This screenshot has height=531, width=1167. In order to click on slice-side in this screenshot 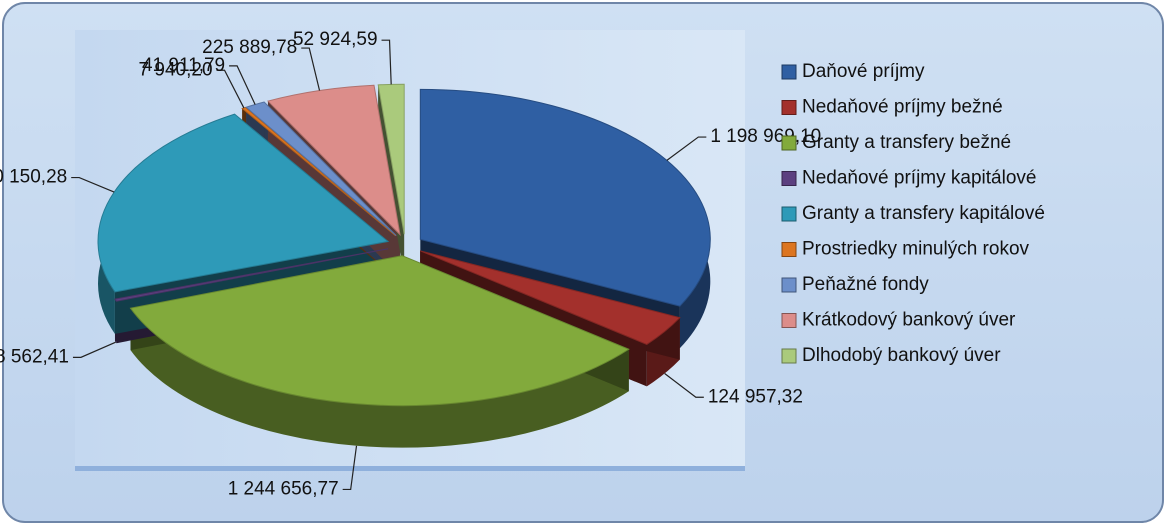, I will do `click(379, 378)`.